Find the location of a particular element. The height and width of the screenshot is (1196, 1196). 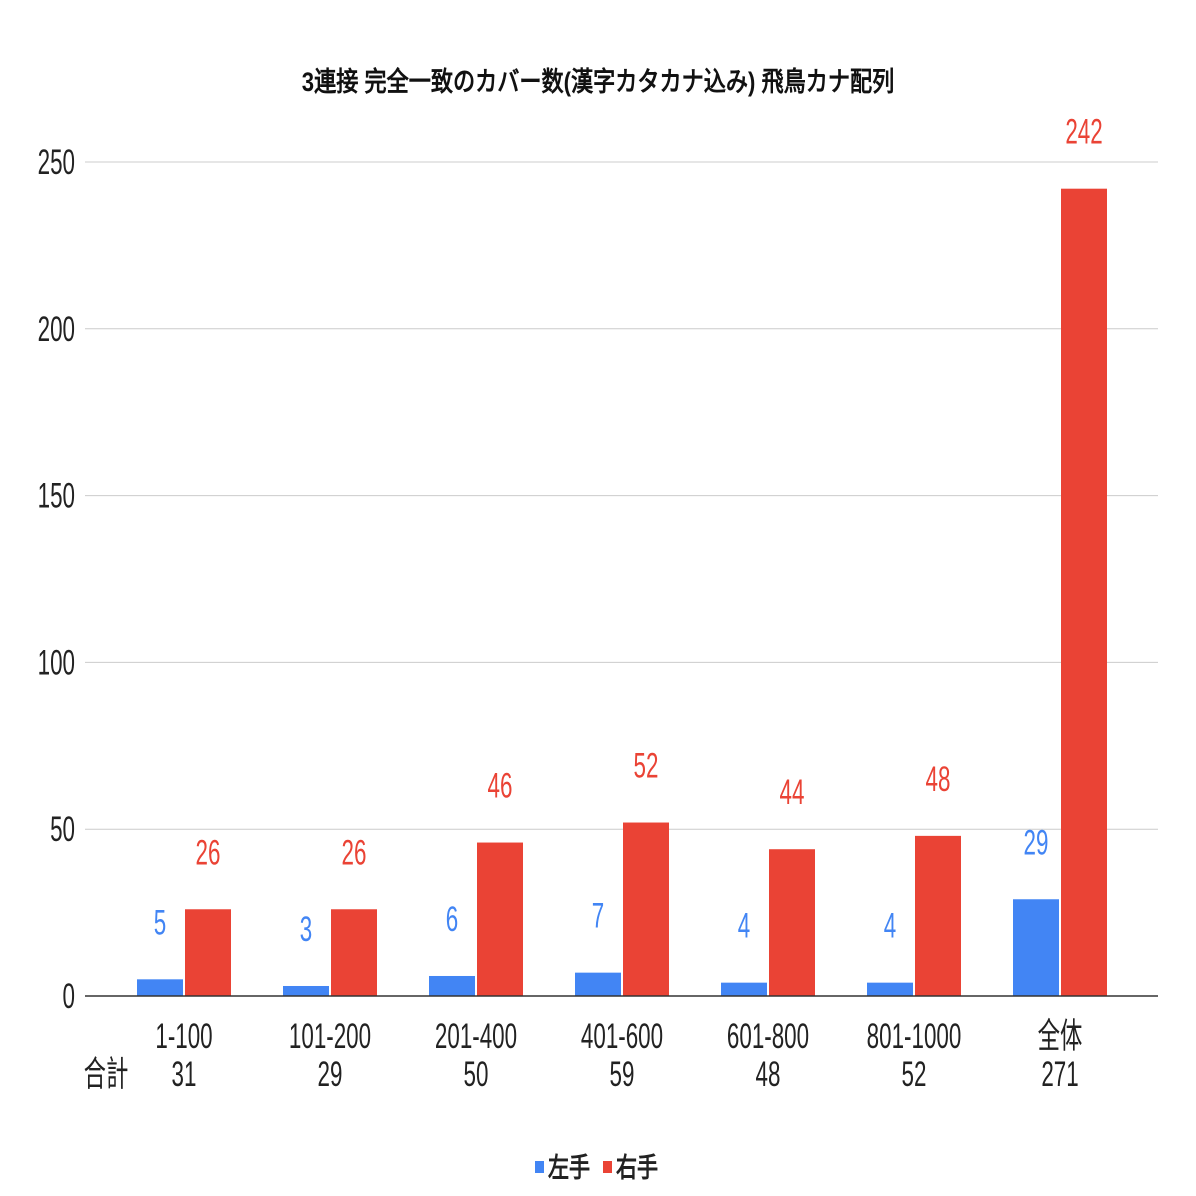

total-row-label: 合計 is located at coordinates (106, 1074).